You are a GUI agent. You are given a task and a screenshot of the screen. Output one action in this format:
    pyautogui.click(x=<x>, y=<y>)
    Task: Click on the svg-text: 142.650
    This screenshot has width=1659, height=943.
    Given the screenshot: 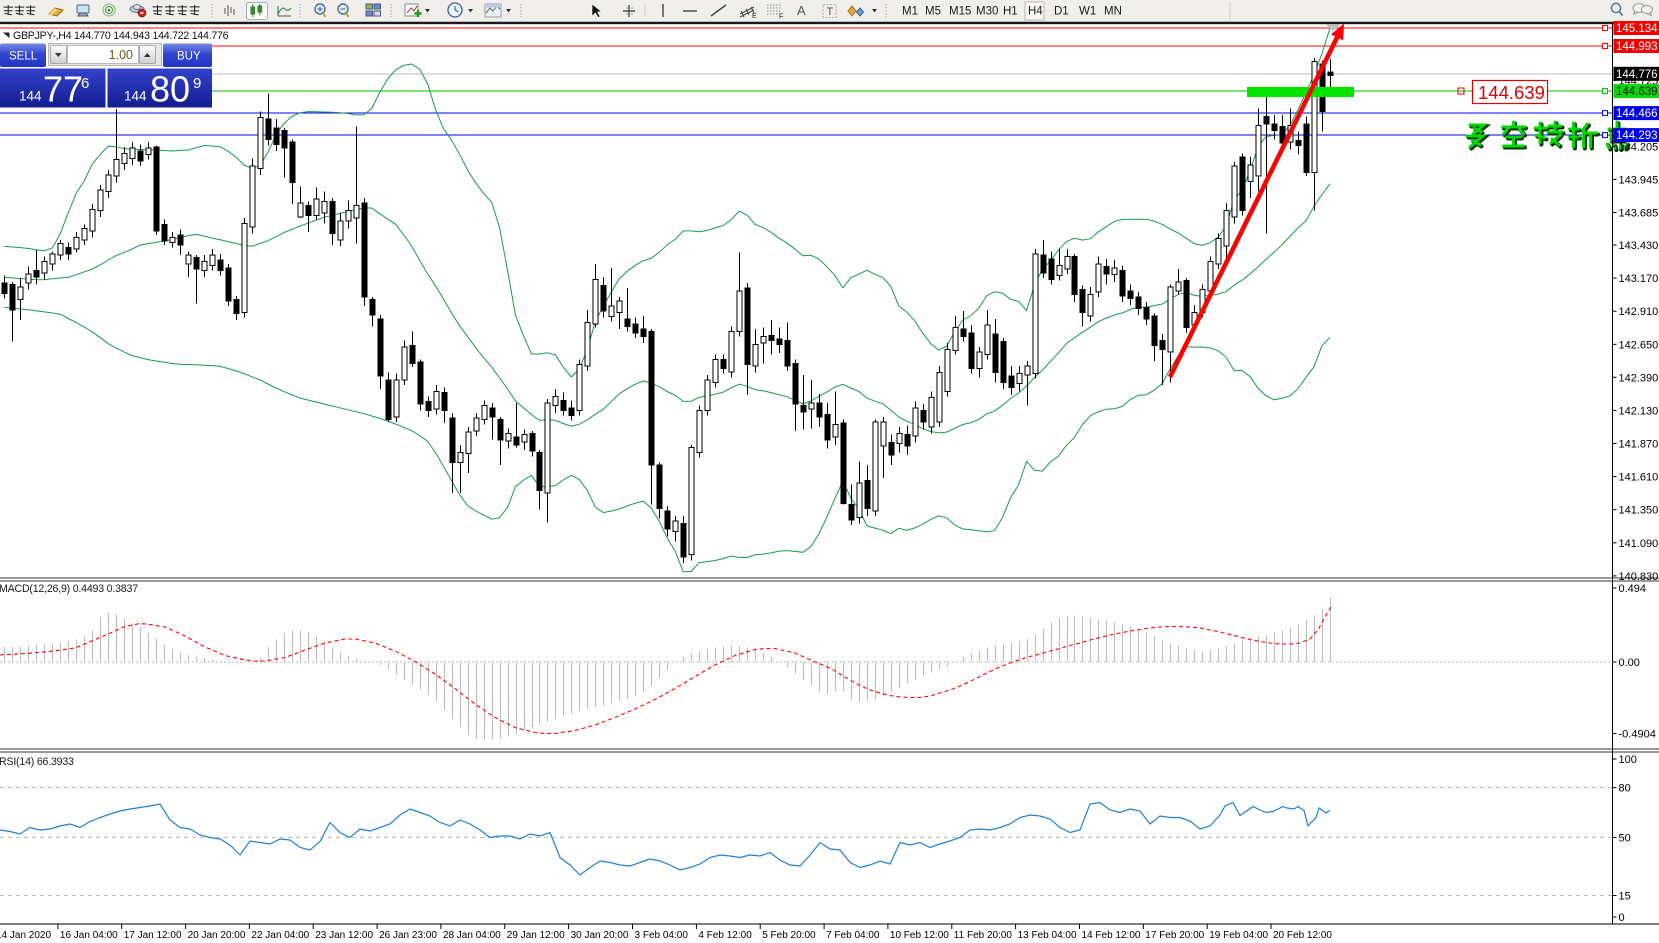 What is the action you would take?
    pyautogui.click(x=1639, y=345)
    